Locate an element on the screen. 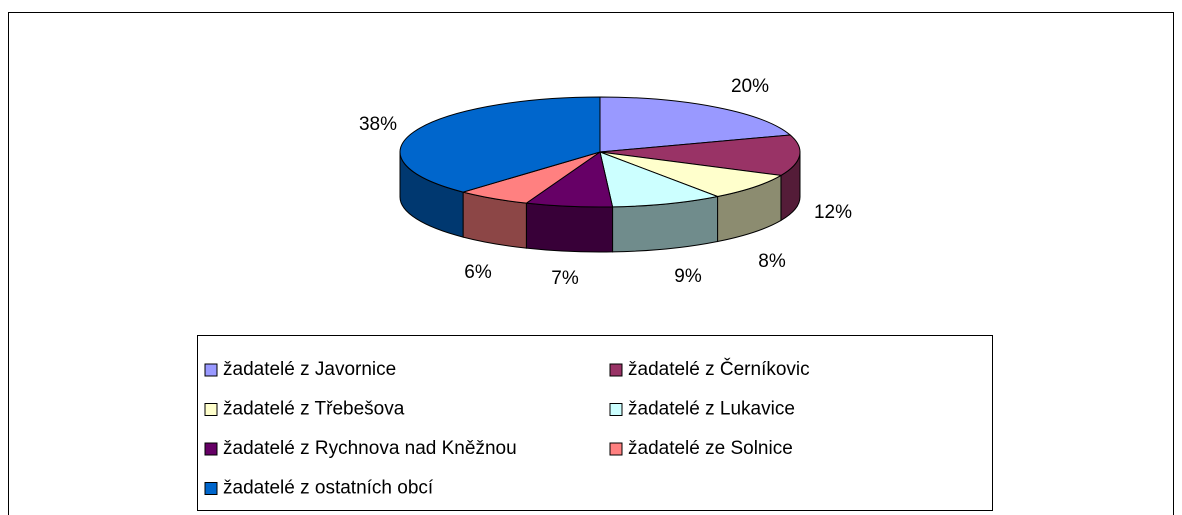 The height and width of the screenshot is (515, 1182). legend-label: žadatelé z Lukavice is located at coordinates (711, 409).